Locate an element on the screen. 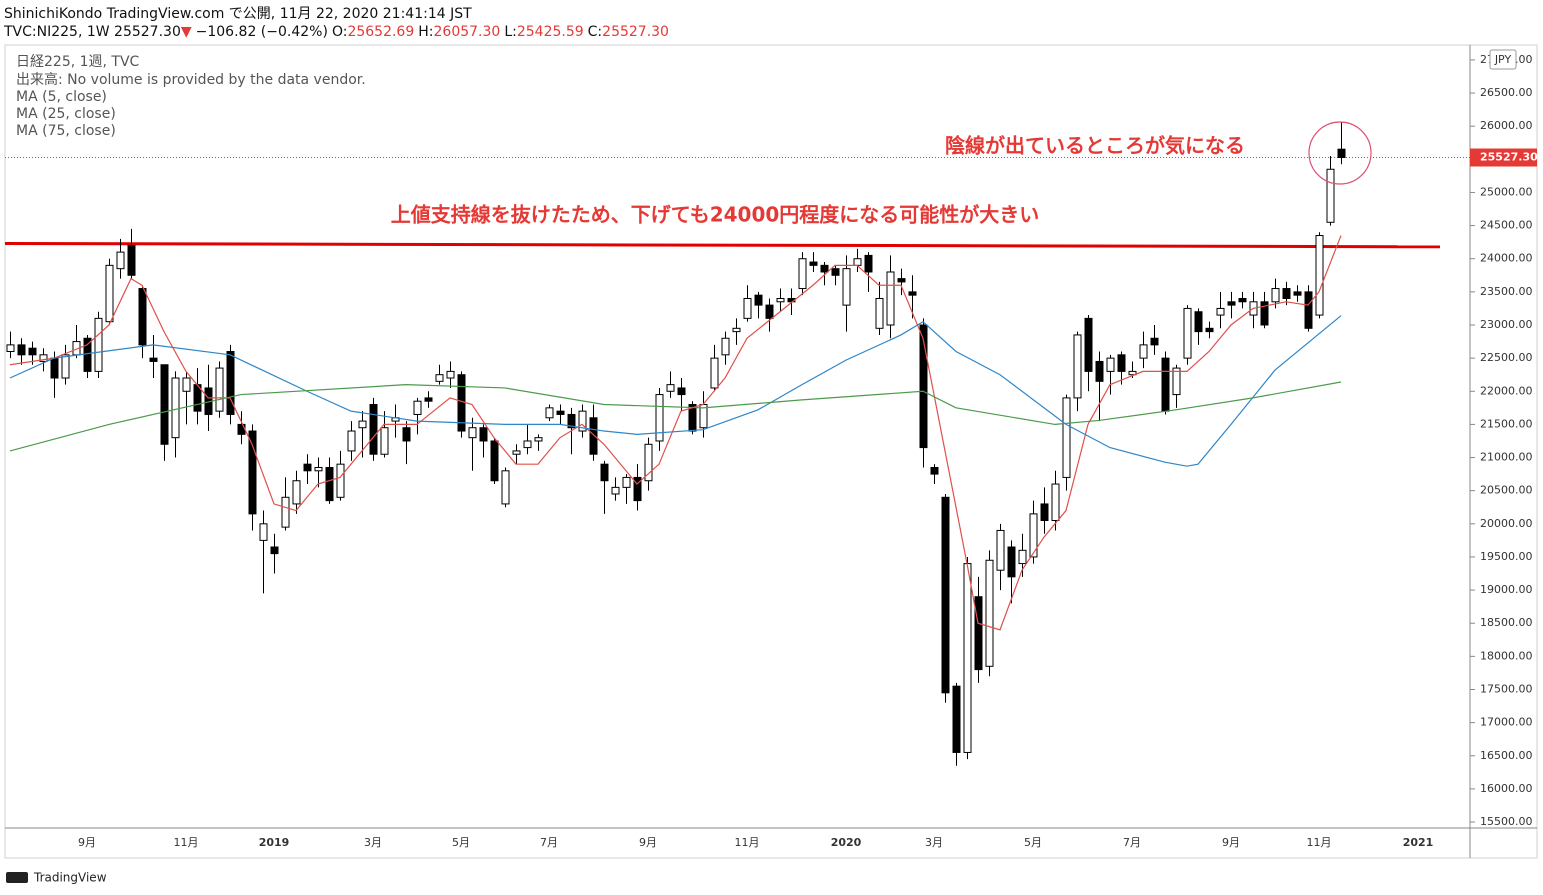  high-label: H: is located at coordinates (425, 32).